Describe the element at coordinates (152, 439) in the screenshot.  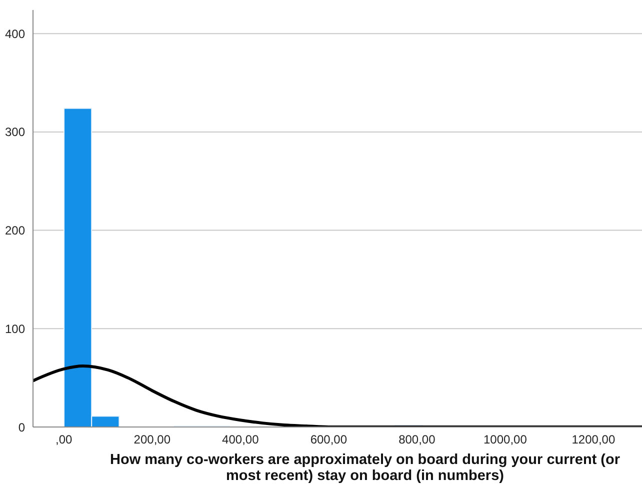
I see `x-tick-label: 200,00` at that location.